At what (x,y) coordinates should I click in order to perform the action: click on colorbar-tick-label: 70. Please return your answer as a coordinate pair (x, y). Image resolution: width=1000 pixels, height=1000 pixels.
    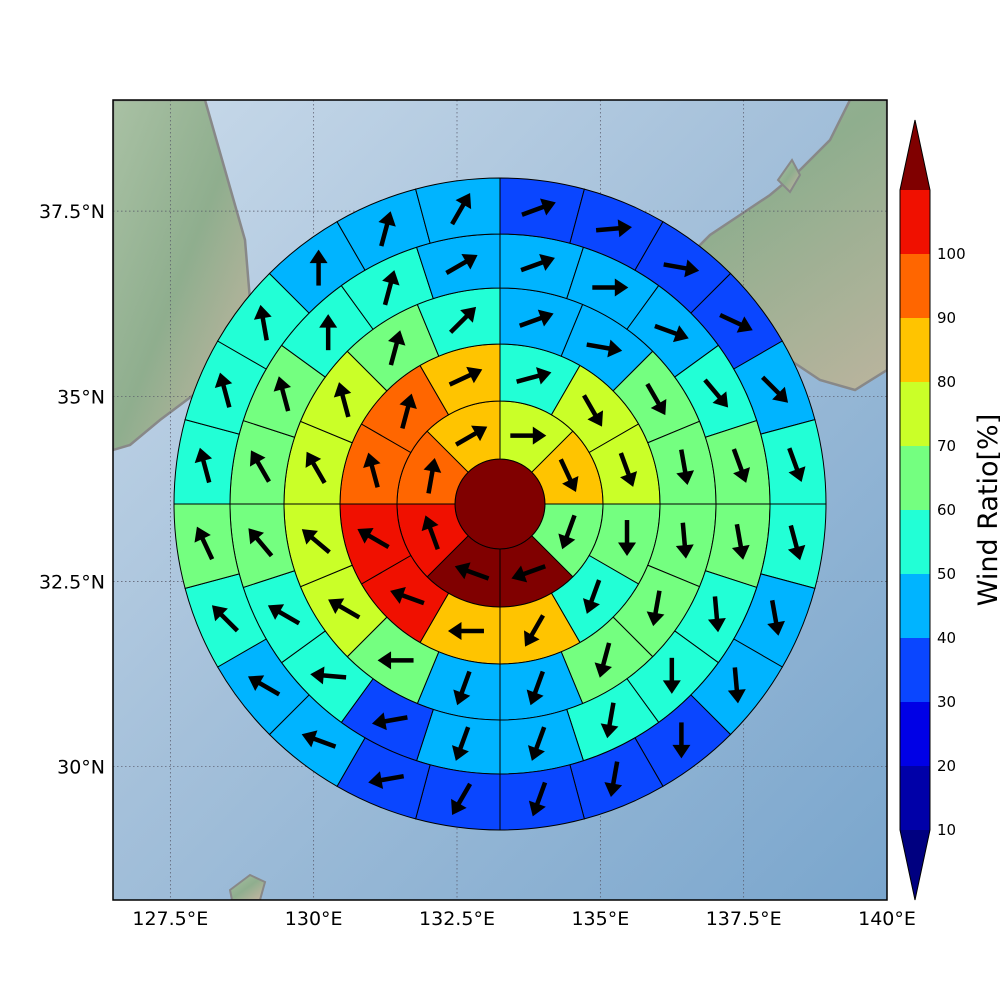
    Looking at the image, I should click on (946, 446).